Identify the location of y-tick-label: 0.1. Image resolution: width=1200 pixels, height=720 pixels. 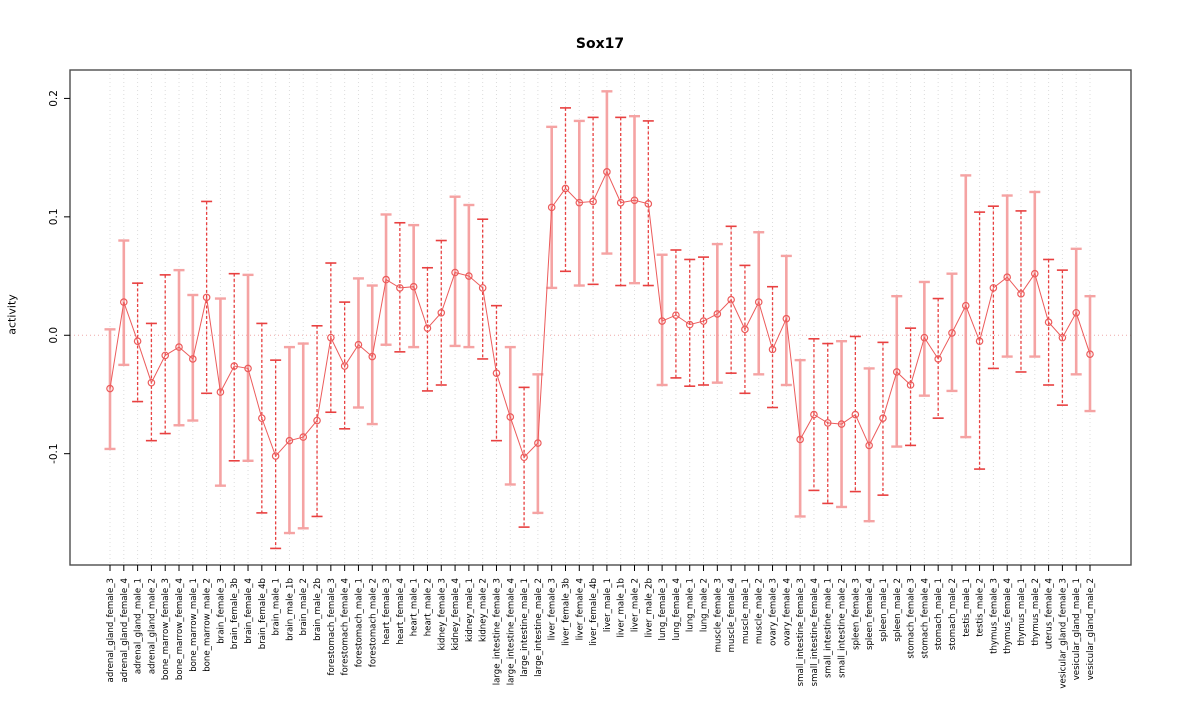
(54, 216).